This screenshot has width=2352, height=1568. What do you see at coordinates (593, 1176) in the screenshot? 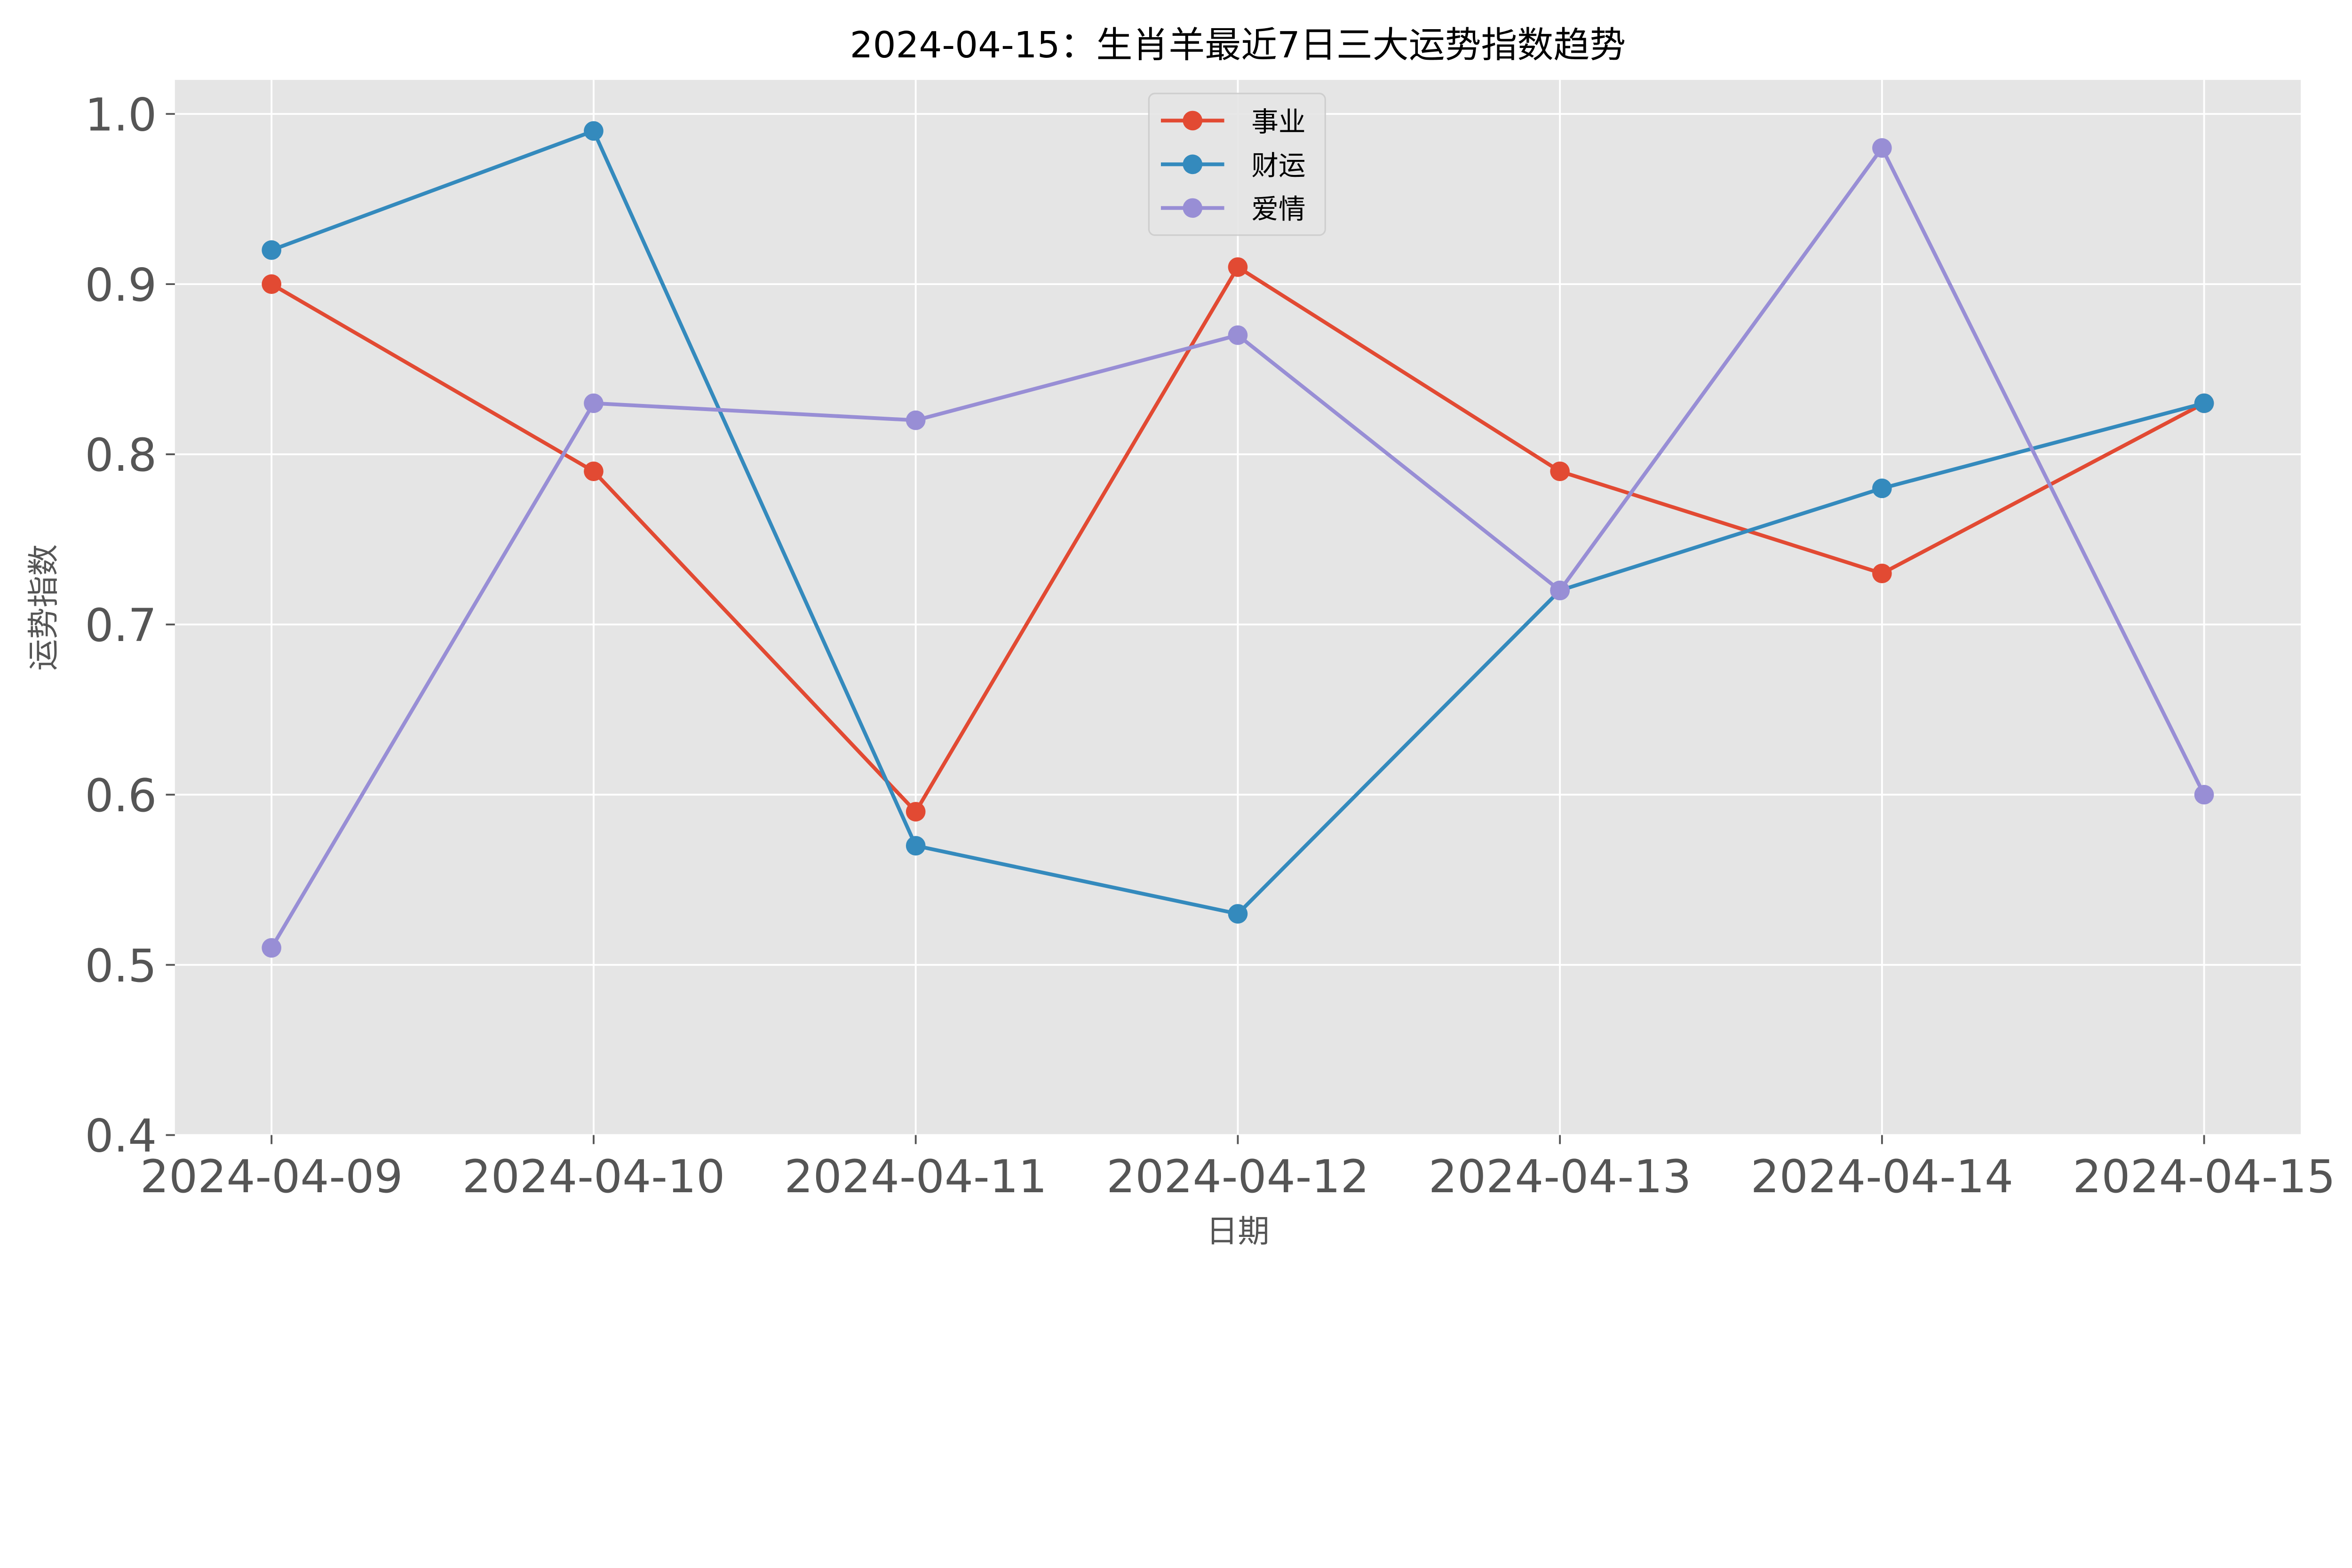
I see `x-tick-label: 2024-04-10` at bounding box center [593, 1176].